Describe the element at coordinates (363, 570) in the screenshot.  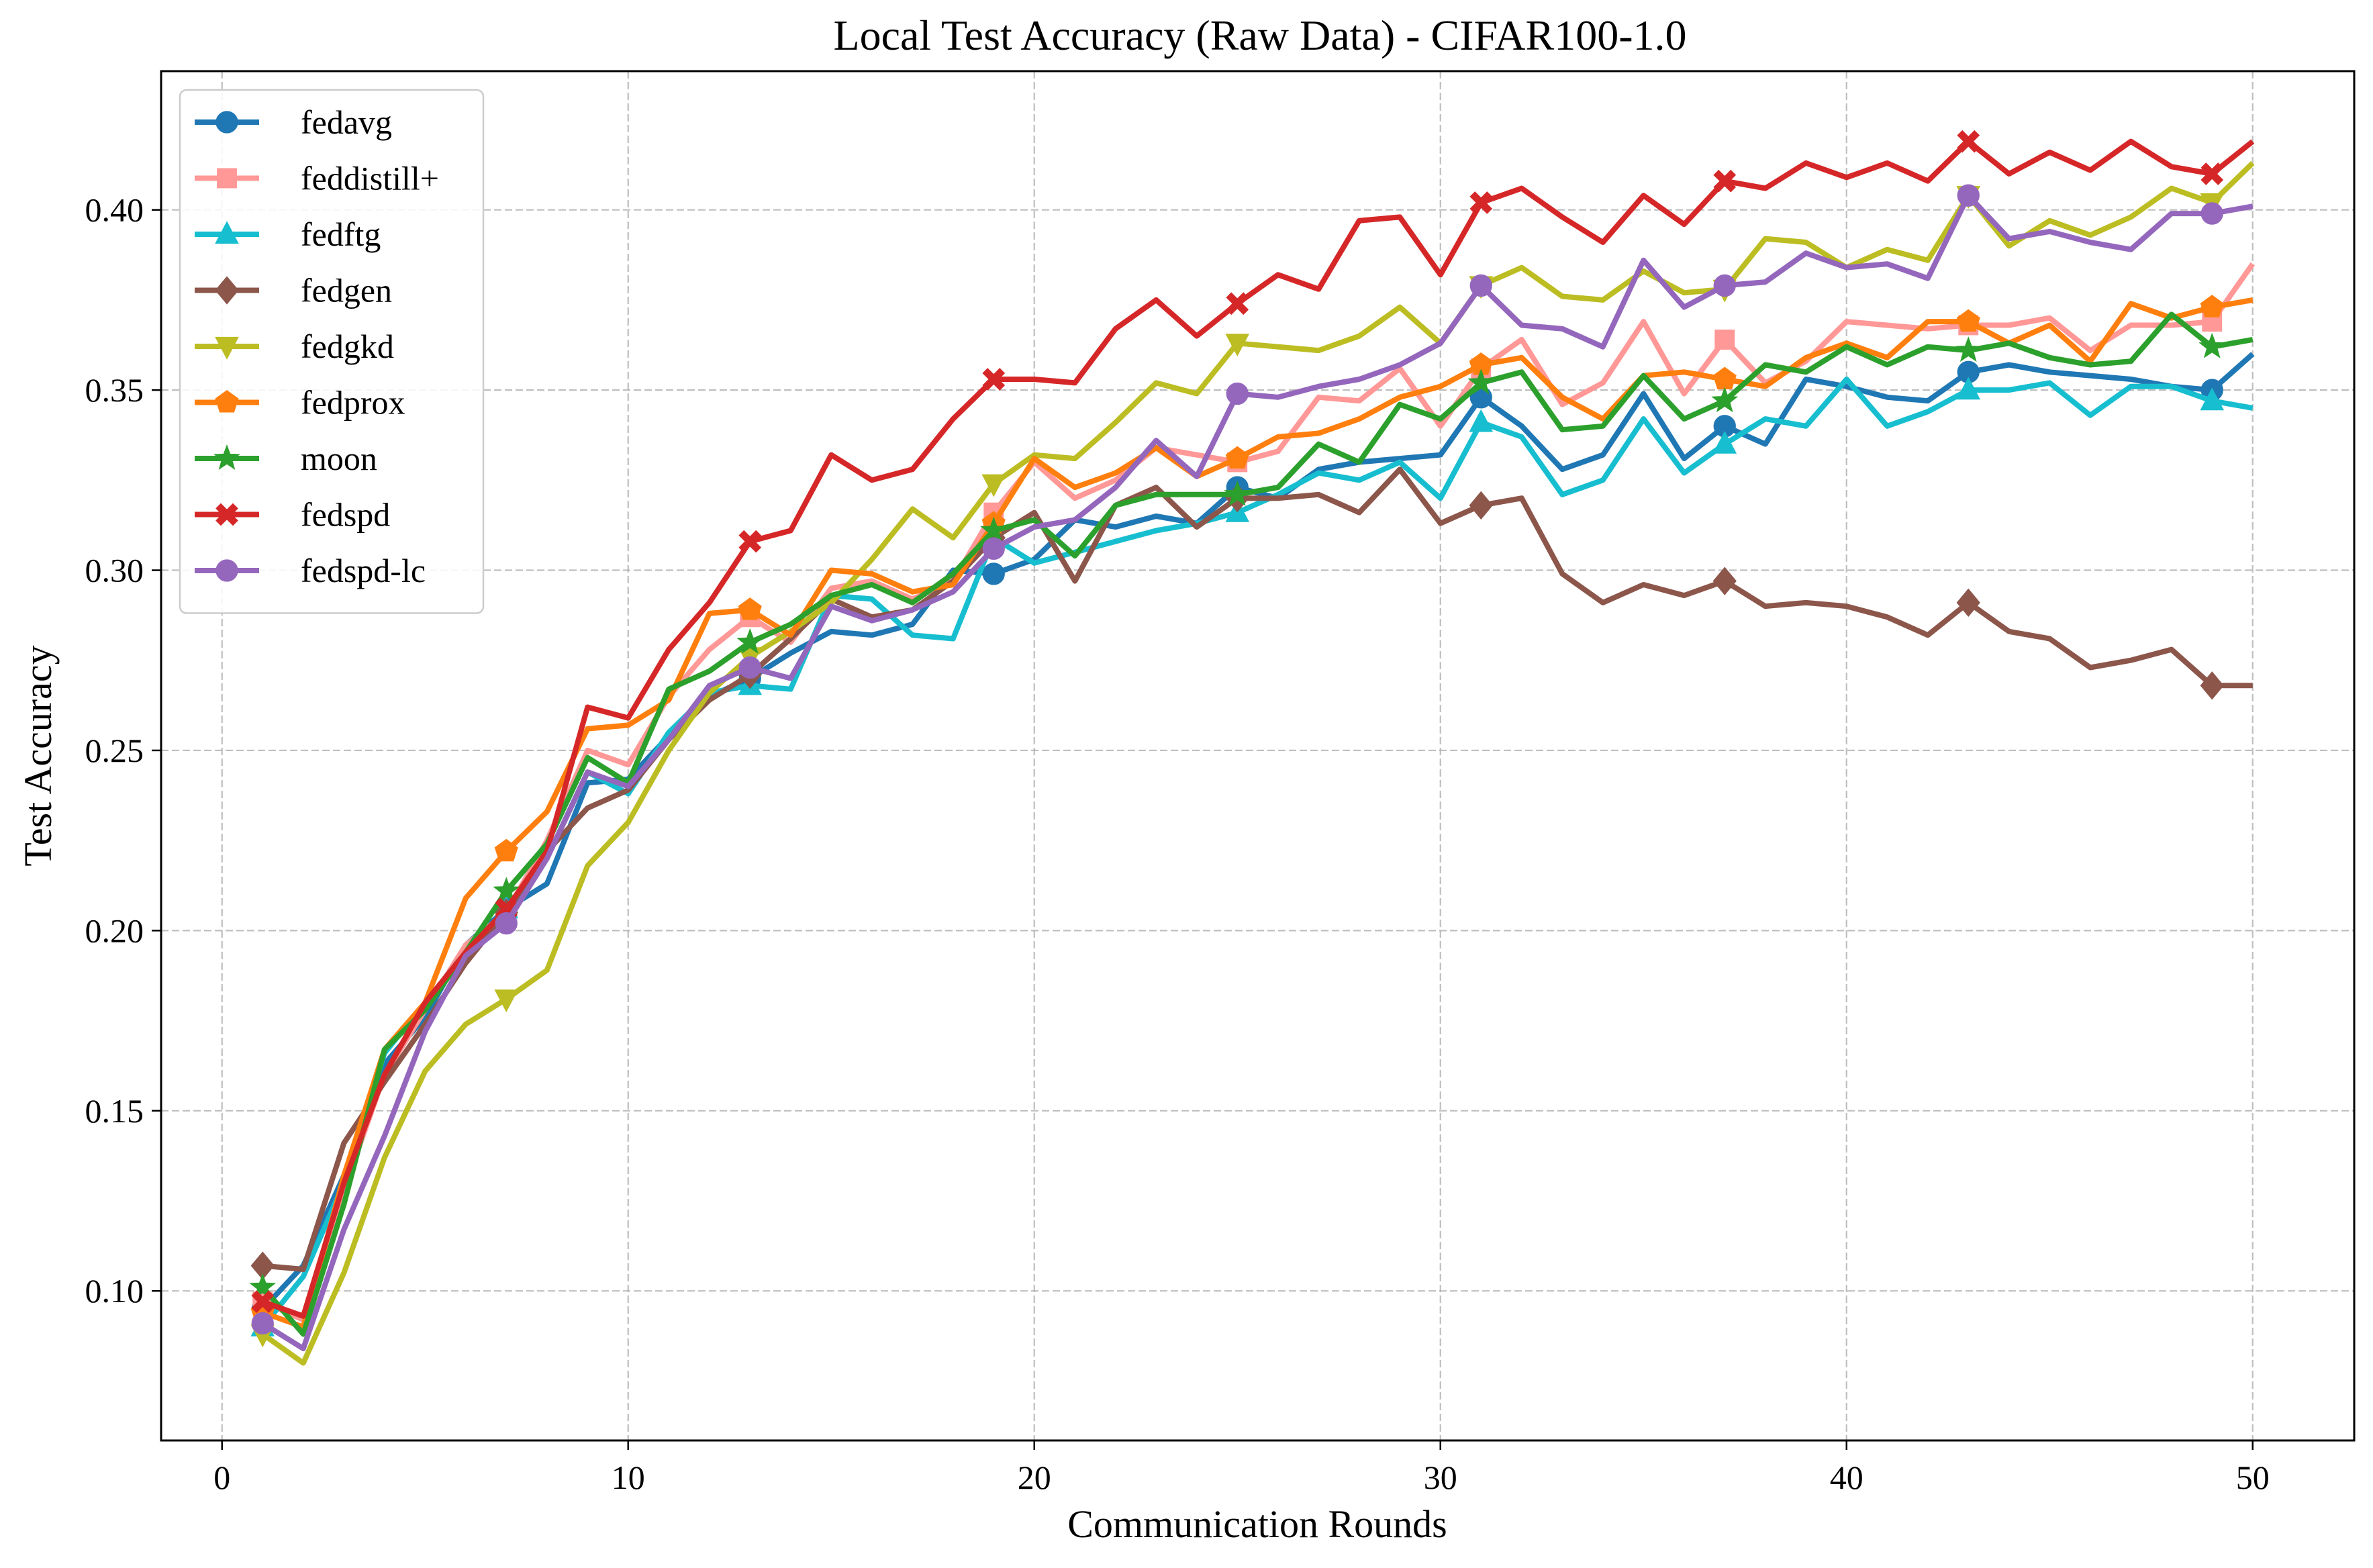
I see `legend-label: fedspd-lc` at that location.